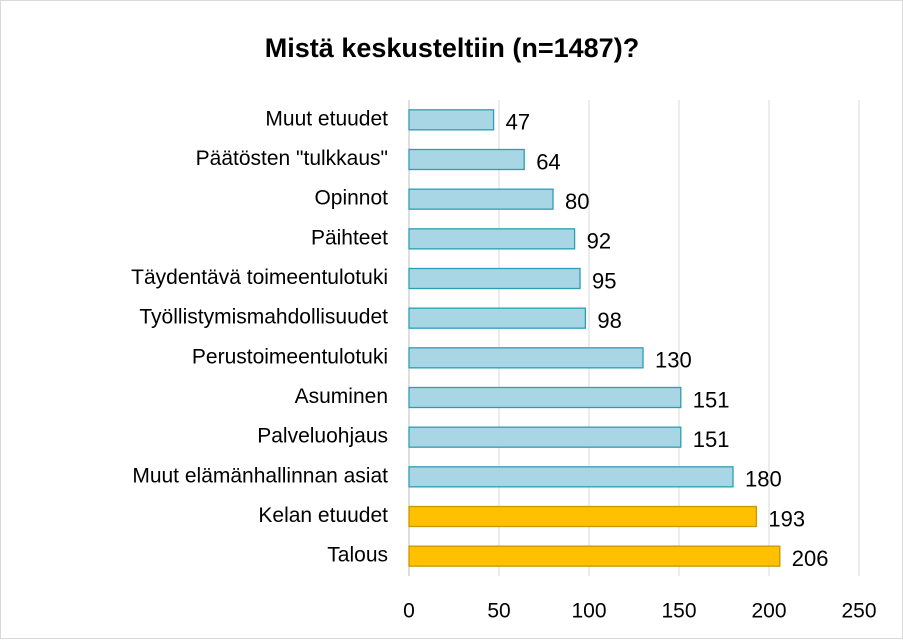 The height and width of the screenshot is (644, 903). What do you see at coordinates (409, 611) in the screenshot?
I see `x-tick-label: 0` at bounding box center [409, 611].